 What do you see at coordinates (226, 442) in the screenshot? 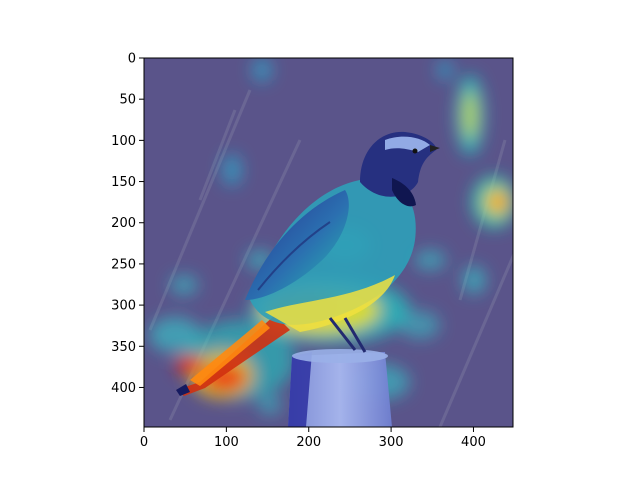
I see `x-tick-label-100: 100` at bounding box center [226, 442].